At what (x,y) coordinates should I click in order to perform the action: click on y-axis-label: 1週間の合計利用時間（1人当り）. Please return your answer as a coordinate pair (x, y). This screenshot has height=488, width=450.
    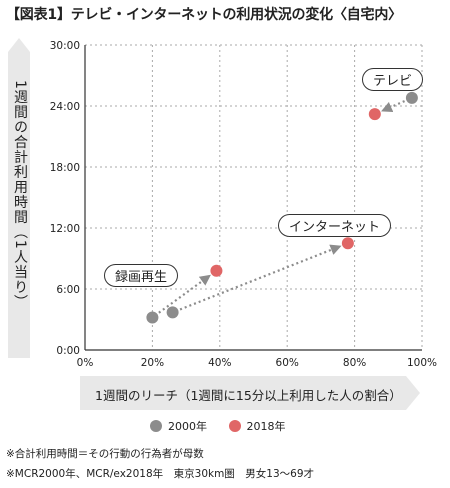
    Looking at the image, I should click on (20, 195).